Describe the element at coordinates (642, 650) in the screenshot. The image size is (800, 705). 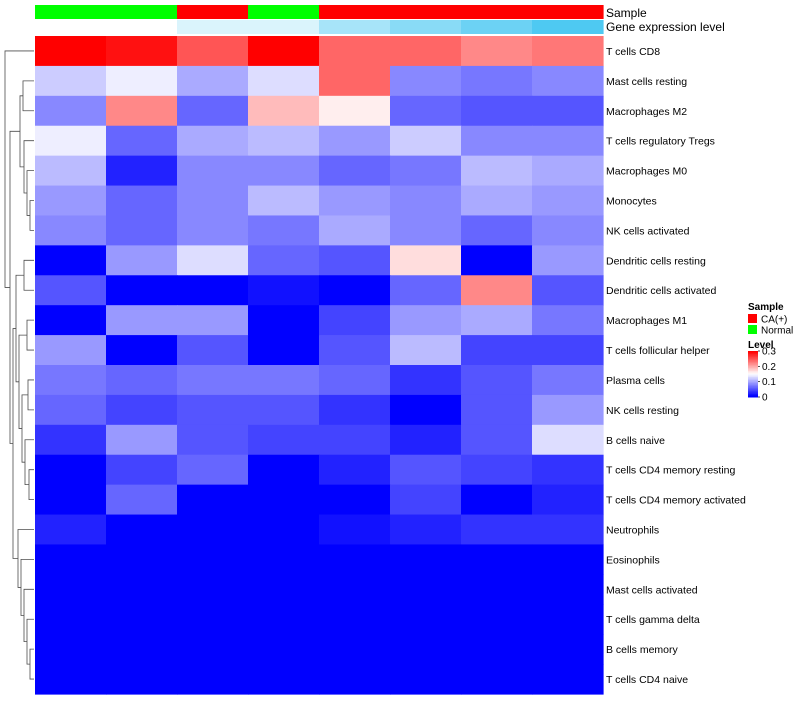
I see `row-label: B cells memory` at that location.